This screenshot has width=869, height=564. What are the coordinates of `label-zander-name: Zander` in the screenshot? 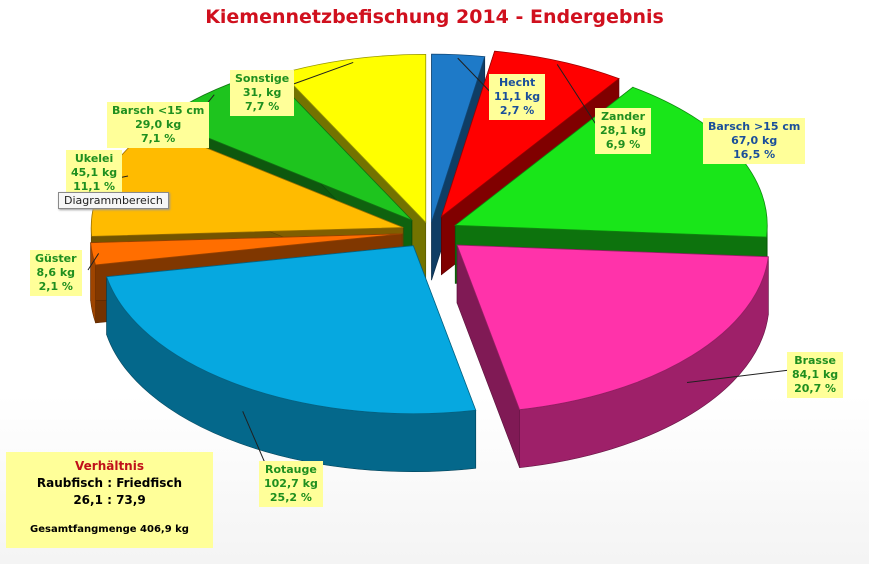 It's located at (623, 116).